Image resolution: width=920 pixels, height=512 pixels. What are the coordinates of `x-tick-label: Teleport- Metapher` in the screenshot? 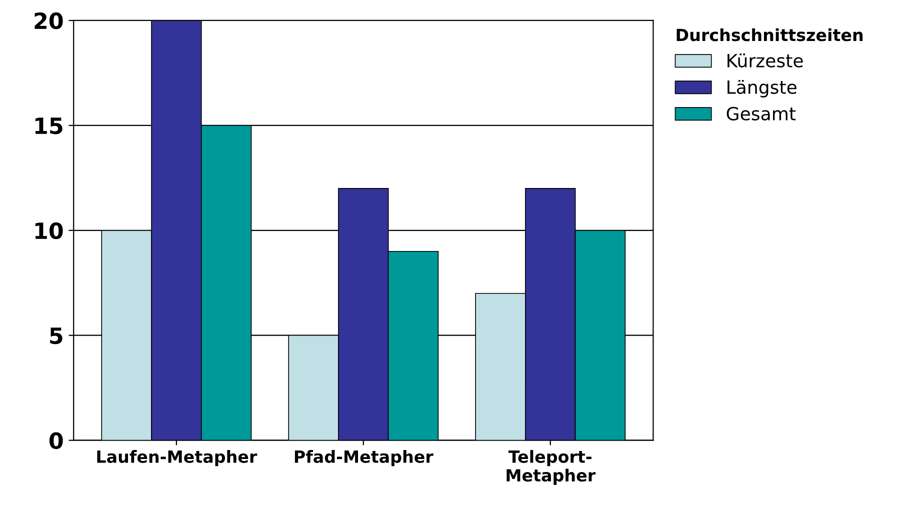 It's located at (551, 467).